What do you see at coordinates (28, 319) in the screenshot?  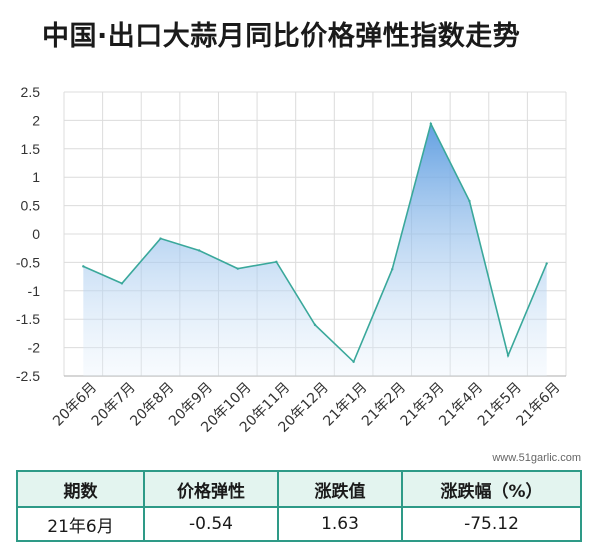 I see `y-tick-label: -1.5` at bounding box center [28, 319].